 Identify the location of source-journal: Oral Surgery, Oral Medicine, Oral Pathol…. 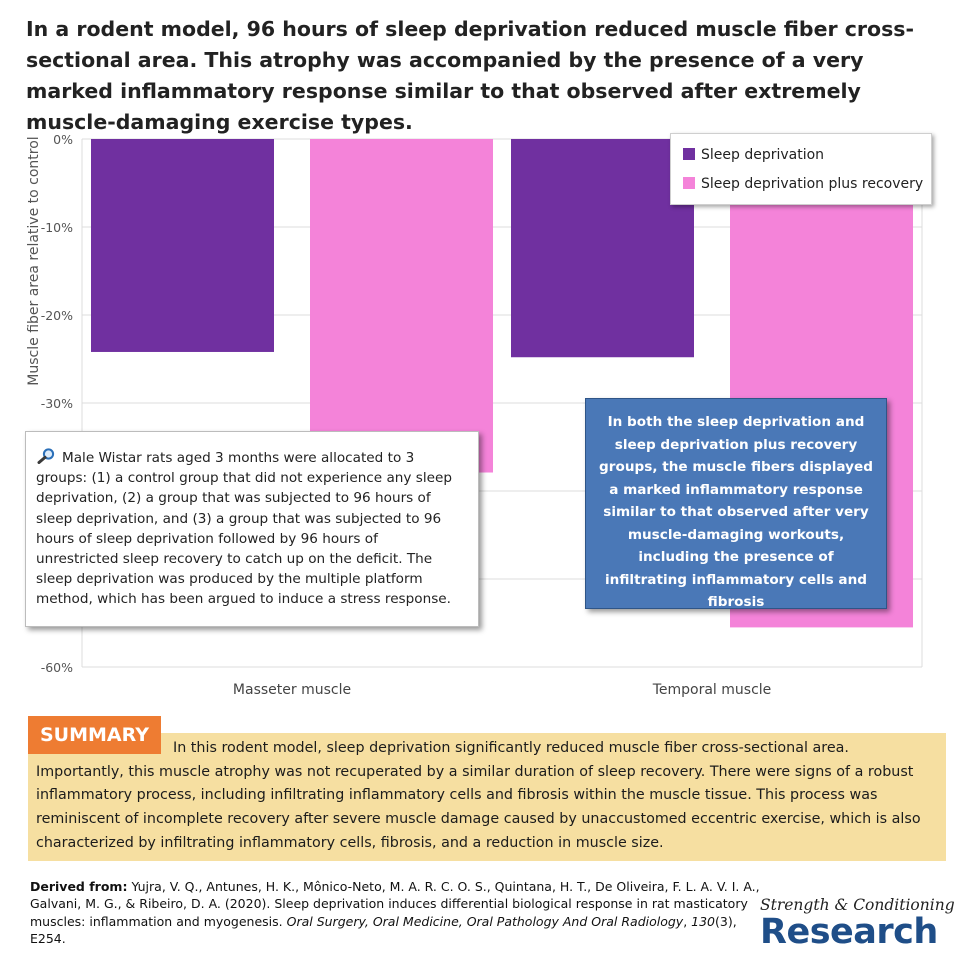
(485, 921).